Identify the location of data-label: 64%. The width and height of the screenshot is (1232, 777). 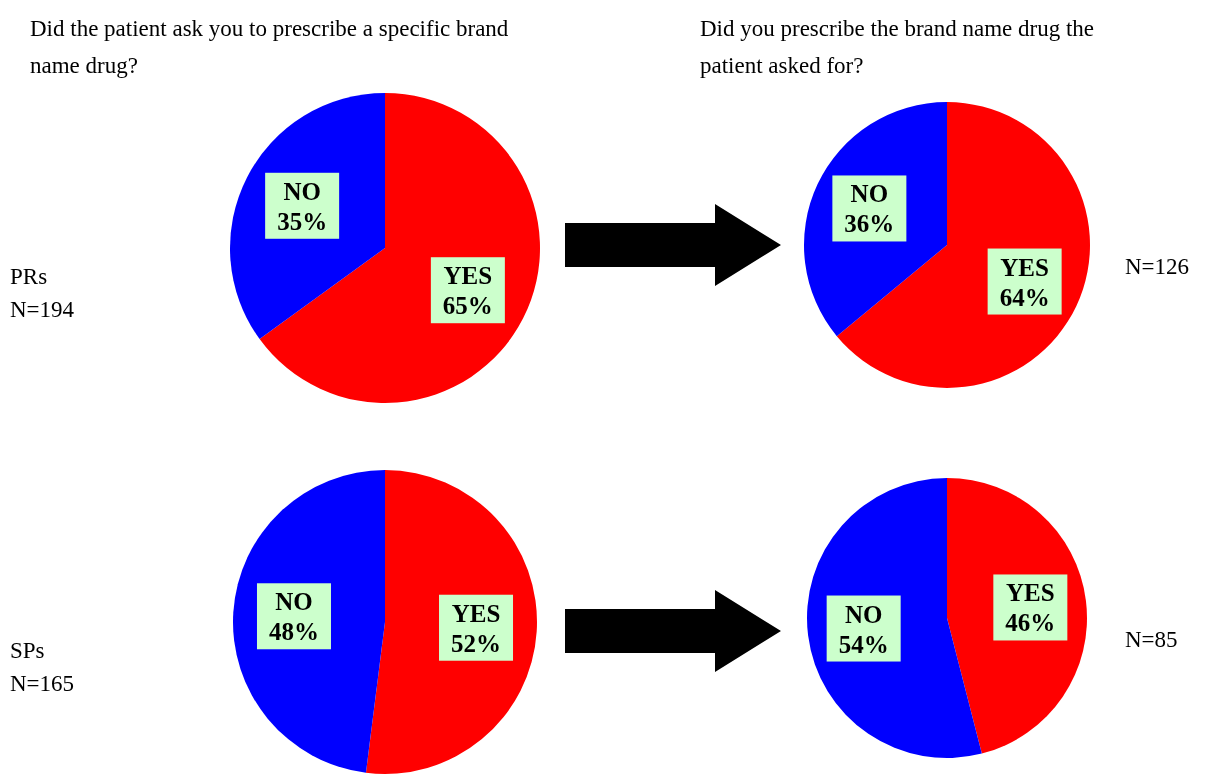
(1024, 297).